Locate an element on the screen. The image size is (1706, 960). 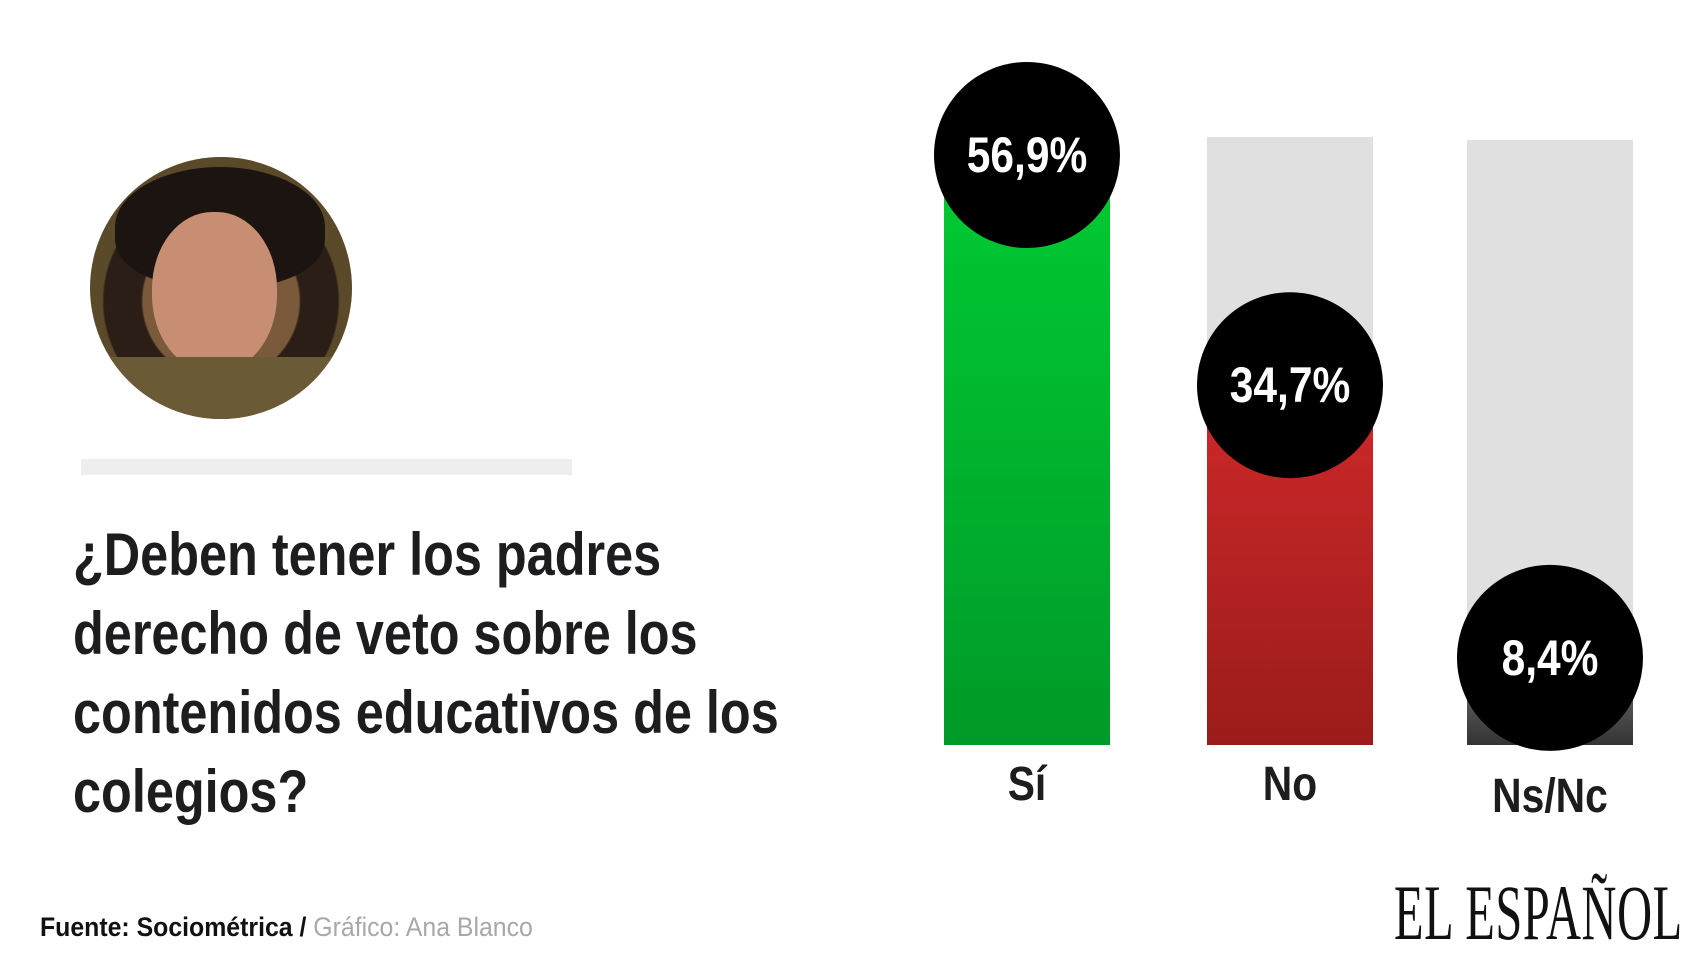
title-line: contenidos educativos de los is located at coordinates (426, 712).